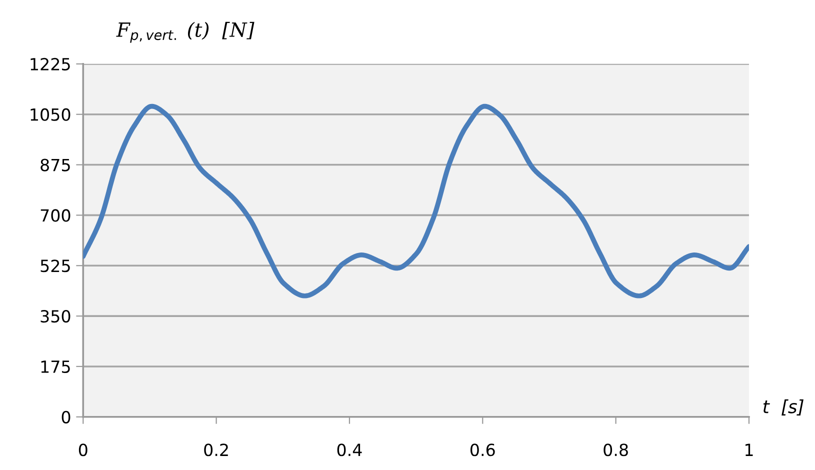 The height and width of the screenshot is (470, 815). Describe the element at coordinates (83, 450) in the screenshot. I see `x-tick-label: 0` at that location.